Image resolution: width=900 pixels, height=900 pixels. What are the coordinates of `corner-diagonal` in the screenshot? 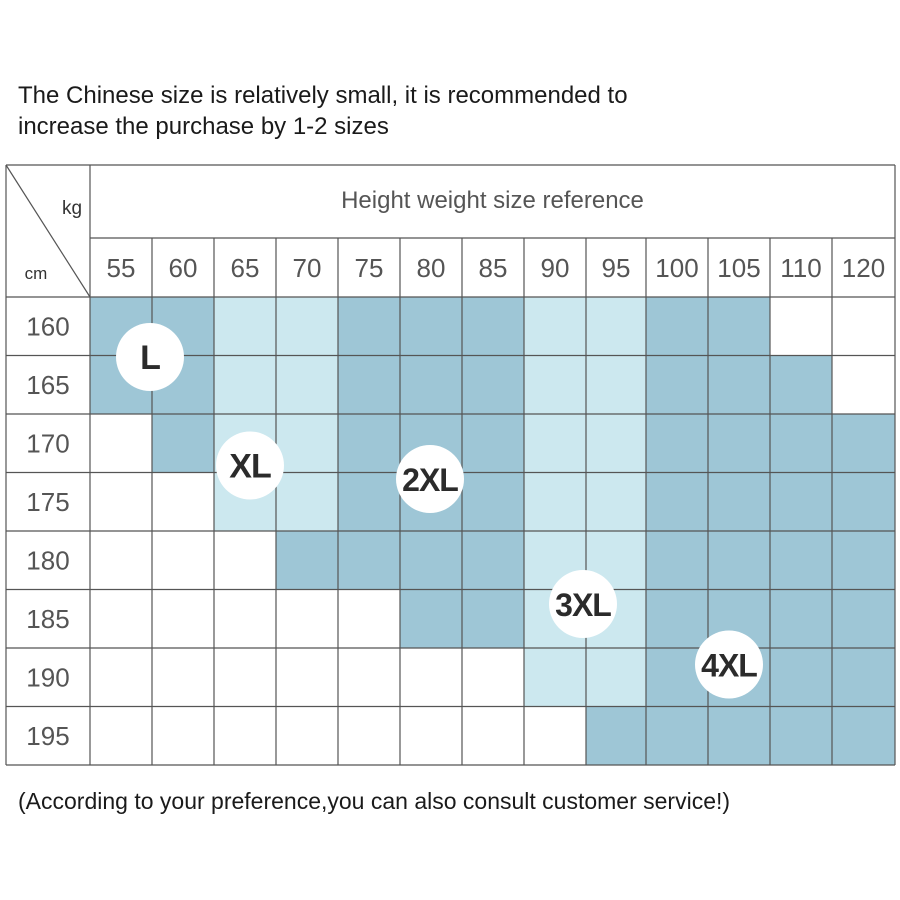 It's located at (48, 231).